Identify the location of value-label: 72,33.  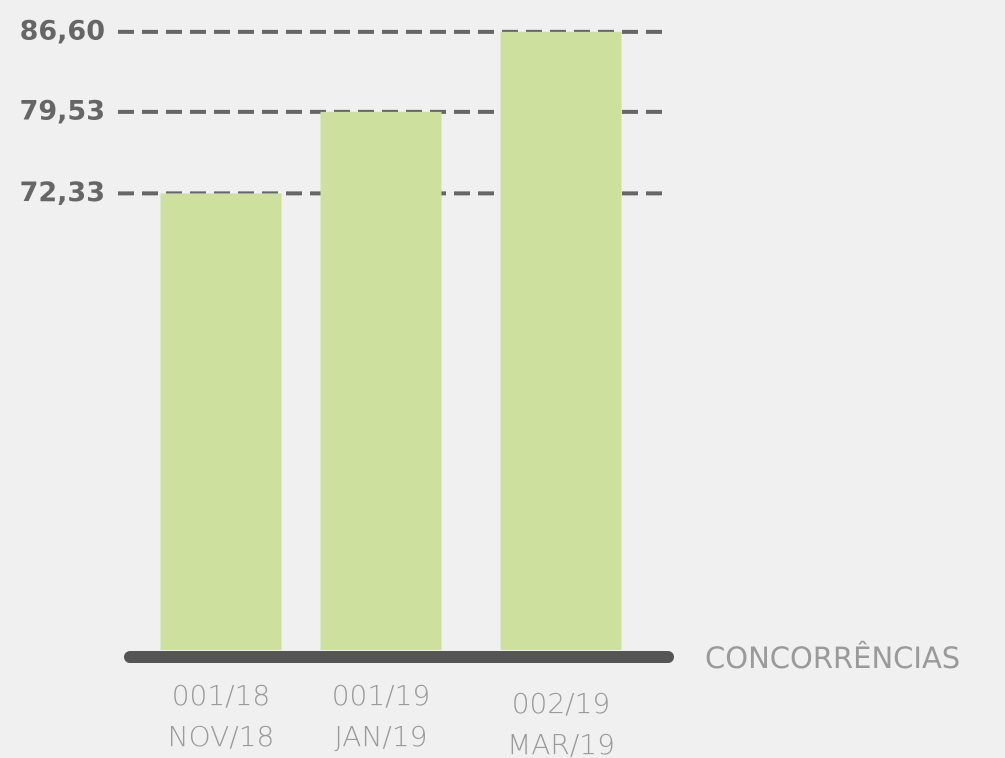
(62, 192).